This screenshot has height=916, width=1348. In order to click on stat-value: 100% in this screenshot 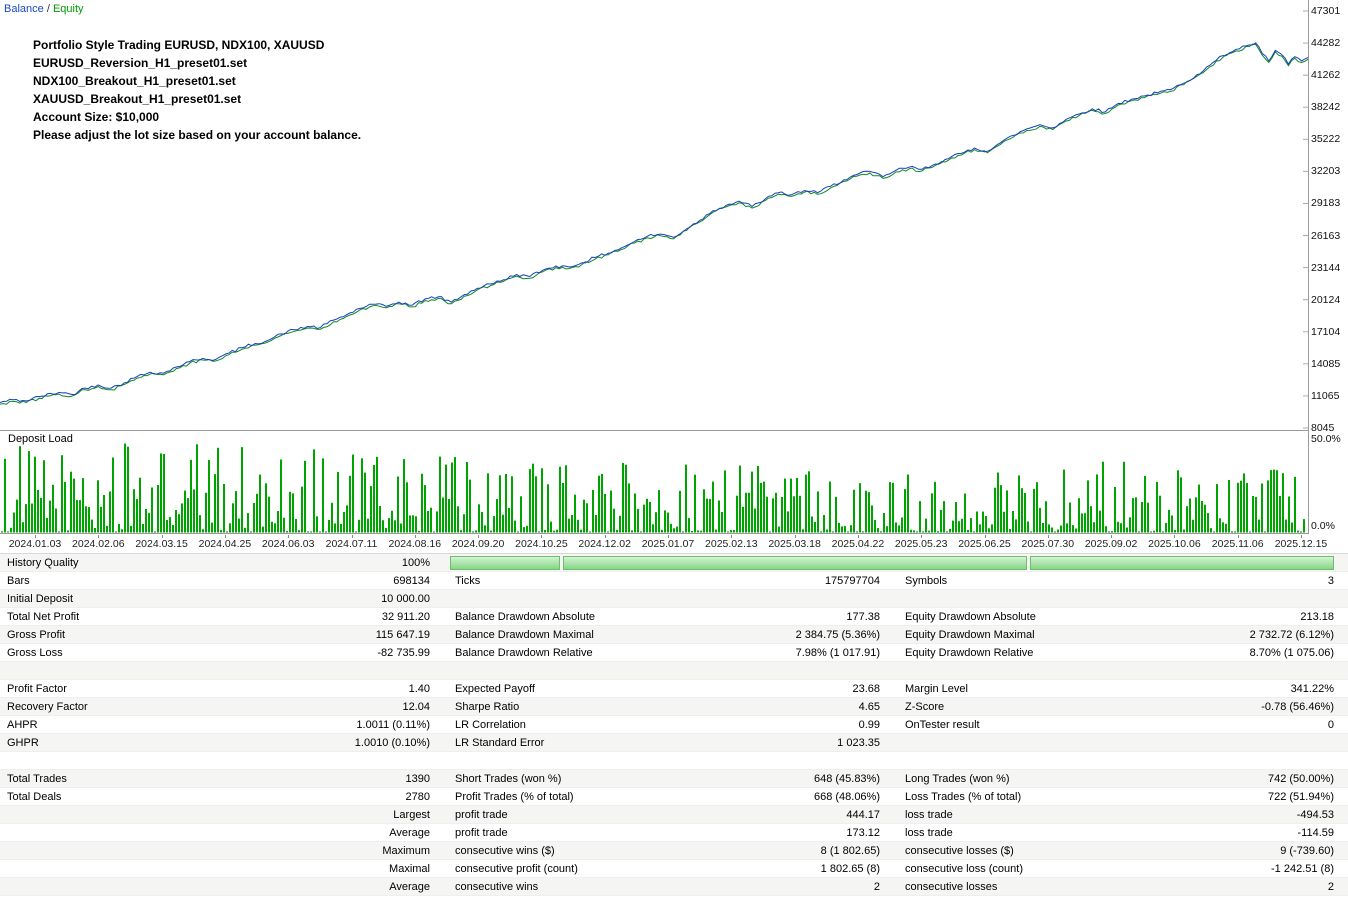, I will do `click(415, 563)`.